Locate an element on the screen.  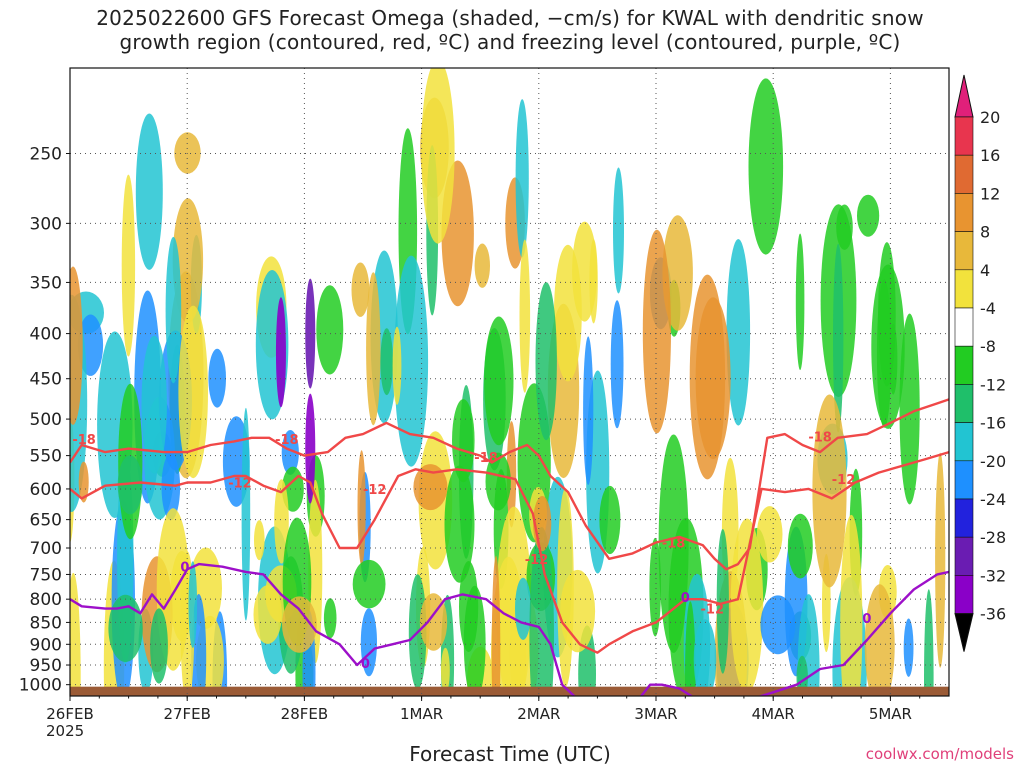
terrain-fill is located at coordinates (509, 691).